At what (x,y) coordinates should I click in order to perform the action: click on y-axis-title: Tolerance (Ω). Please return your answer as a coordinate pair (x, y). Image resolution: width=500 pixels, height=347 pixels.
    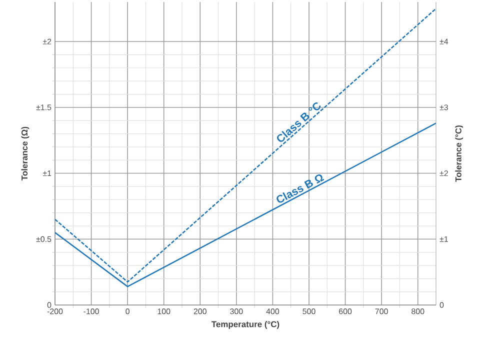
    Looking at the image, I should click on (25, 153).